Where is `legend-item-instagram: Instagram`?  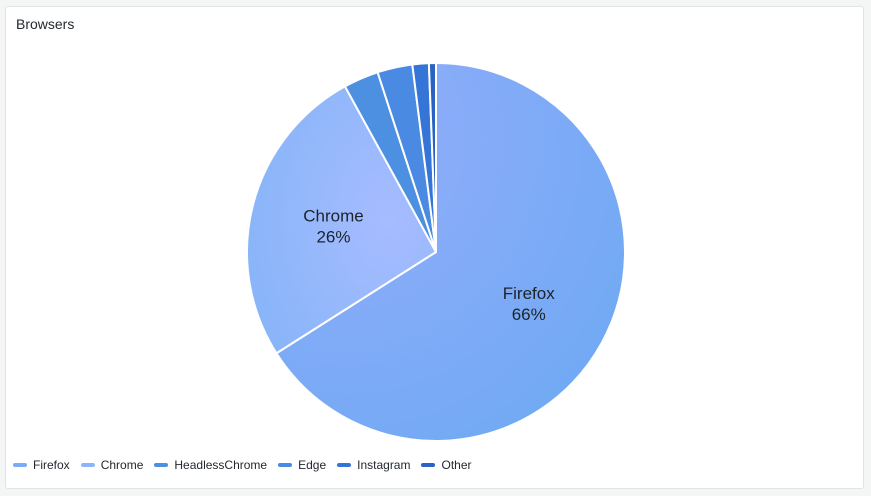 legend-item-instagram: Instagram is located at coordinates (373, 465).